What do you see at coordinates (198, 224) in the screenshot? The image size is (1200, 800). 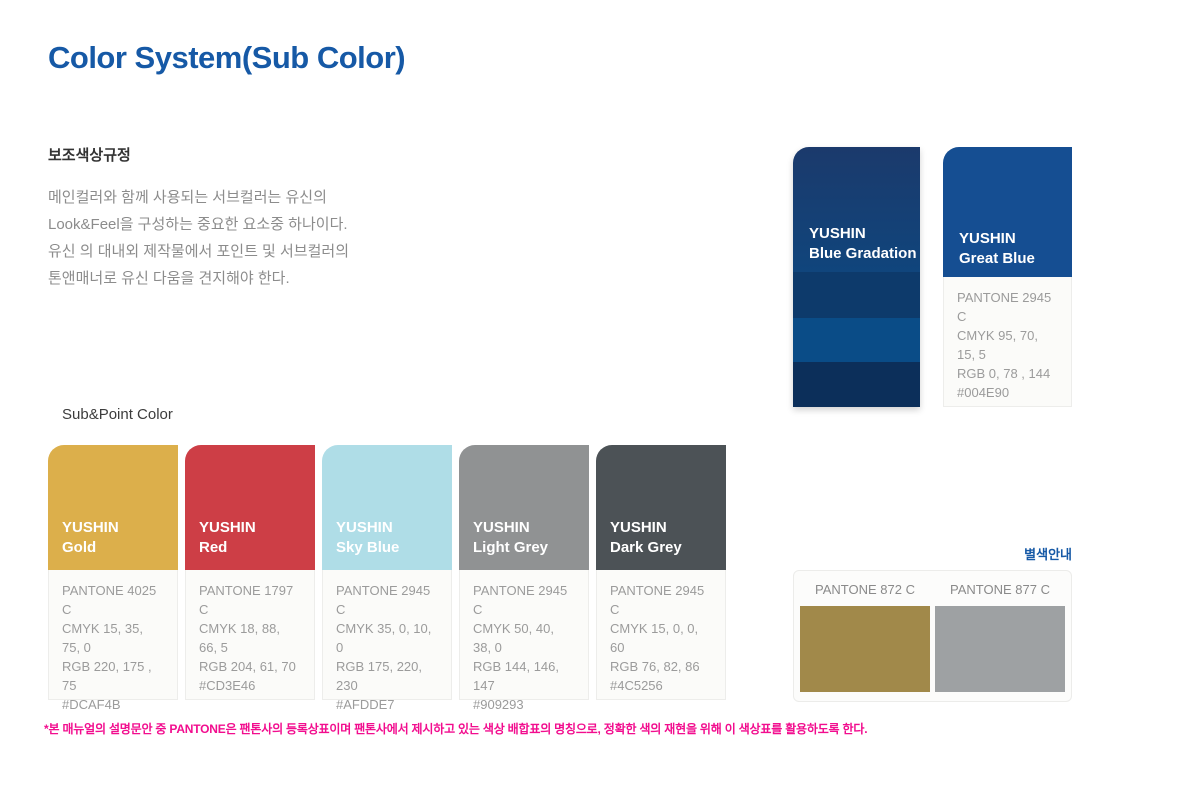 I see `paragraph-line: Look&Feel을 구성하는 중요한 요소중 하나이다.` at bounding box center [198, 224].